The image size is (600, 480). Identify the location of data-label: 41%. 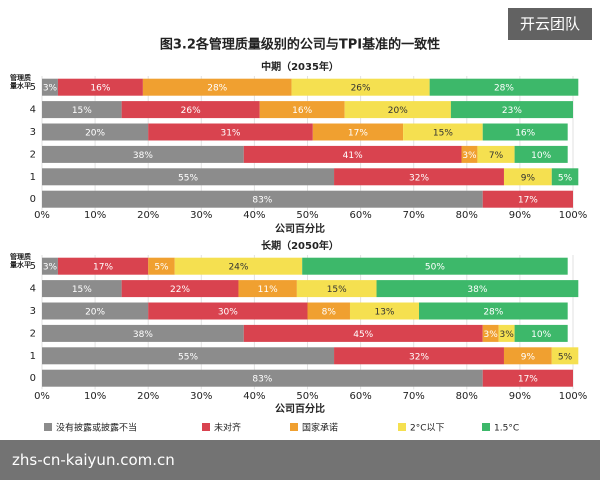
(353, 156).